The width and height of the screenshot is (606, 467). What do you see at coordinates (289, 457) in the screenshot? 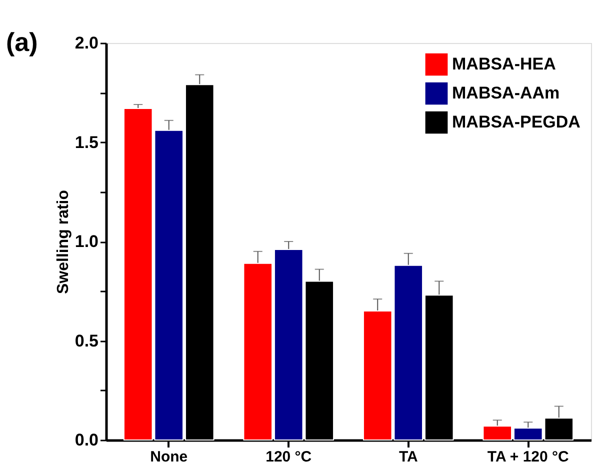
I see `x-tick-label: 120 °C` at bounding box center [289, 457].